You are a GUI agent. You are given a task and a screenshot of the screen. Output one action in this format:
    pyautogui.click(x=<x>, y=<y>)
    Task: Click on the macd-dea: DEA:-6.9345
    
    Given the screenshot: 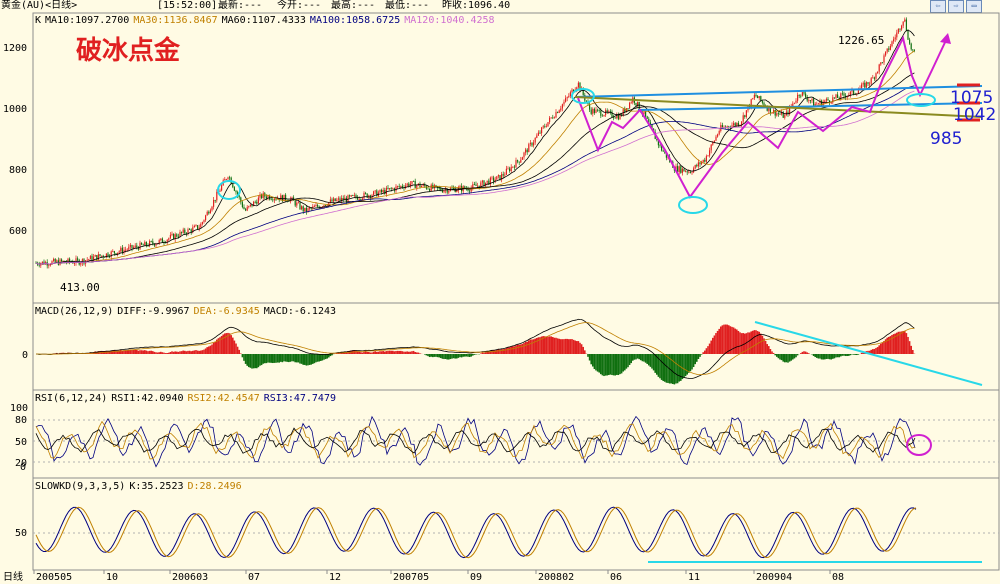 What is the action you would take?
    pyautogui.click(x=226, y=311)
    